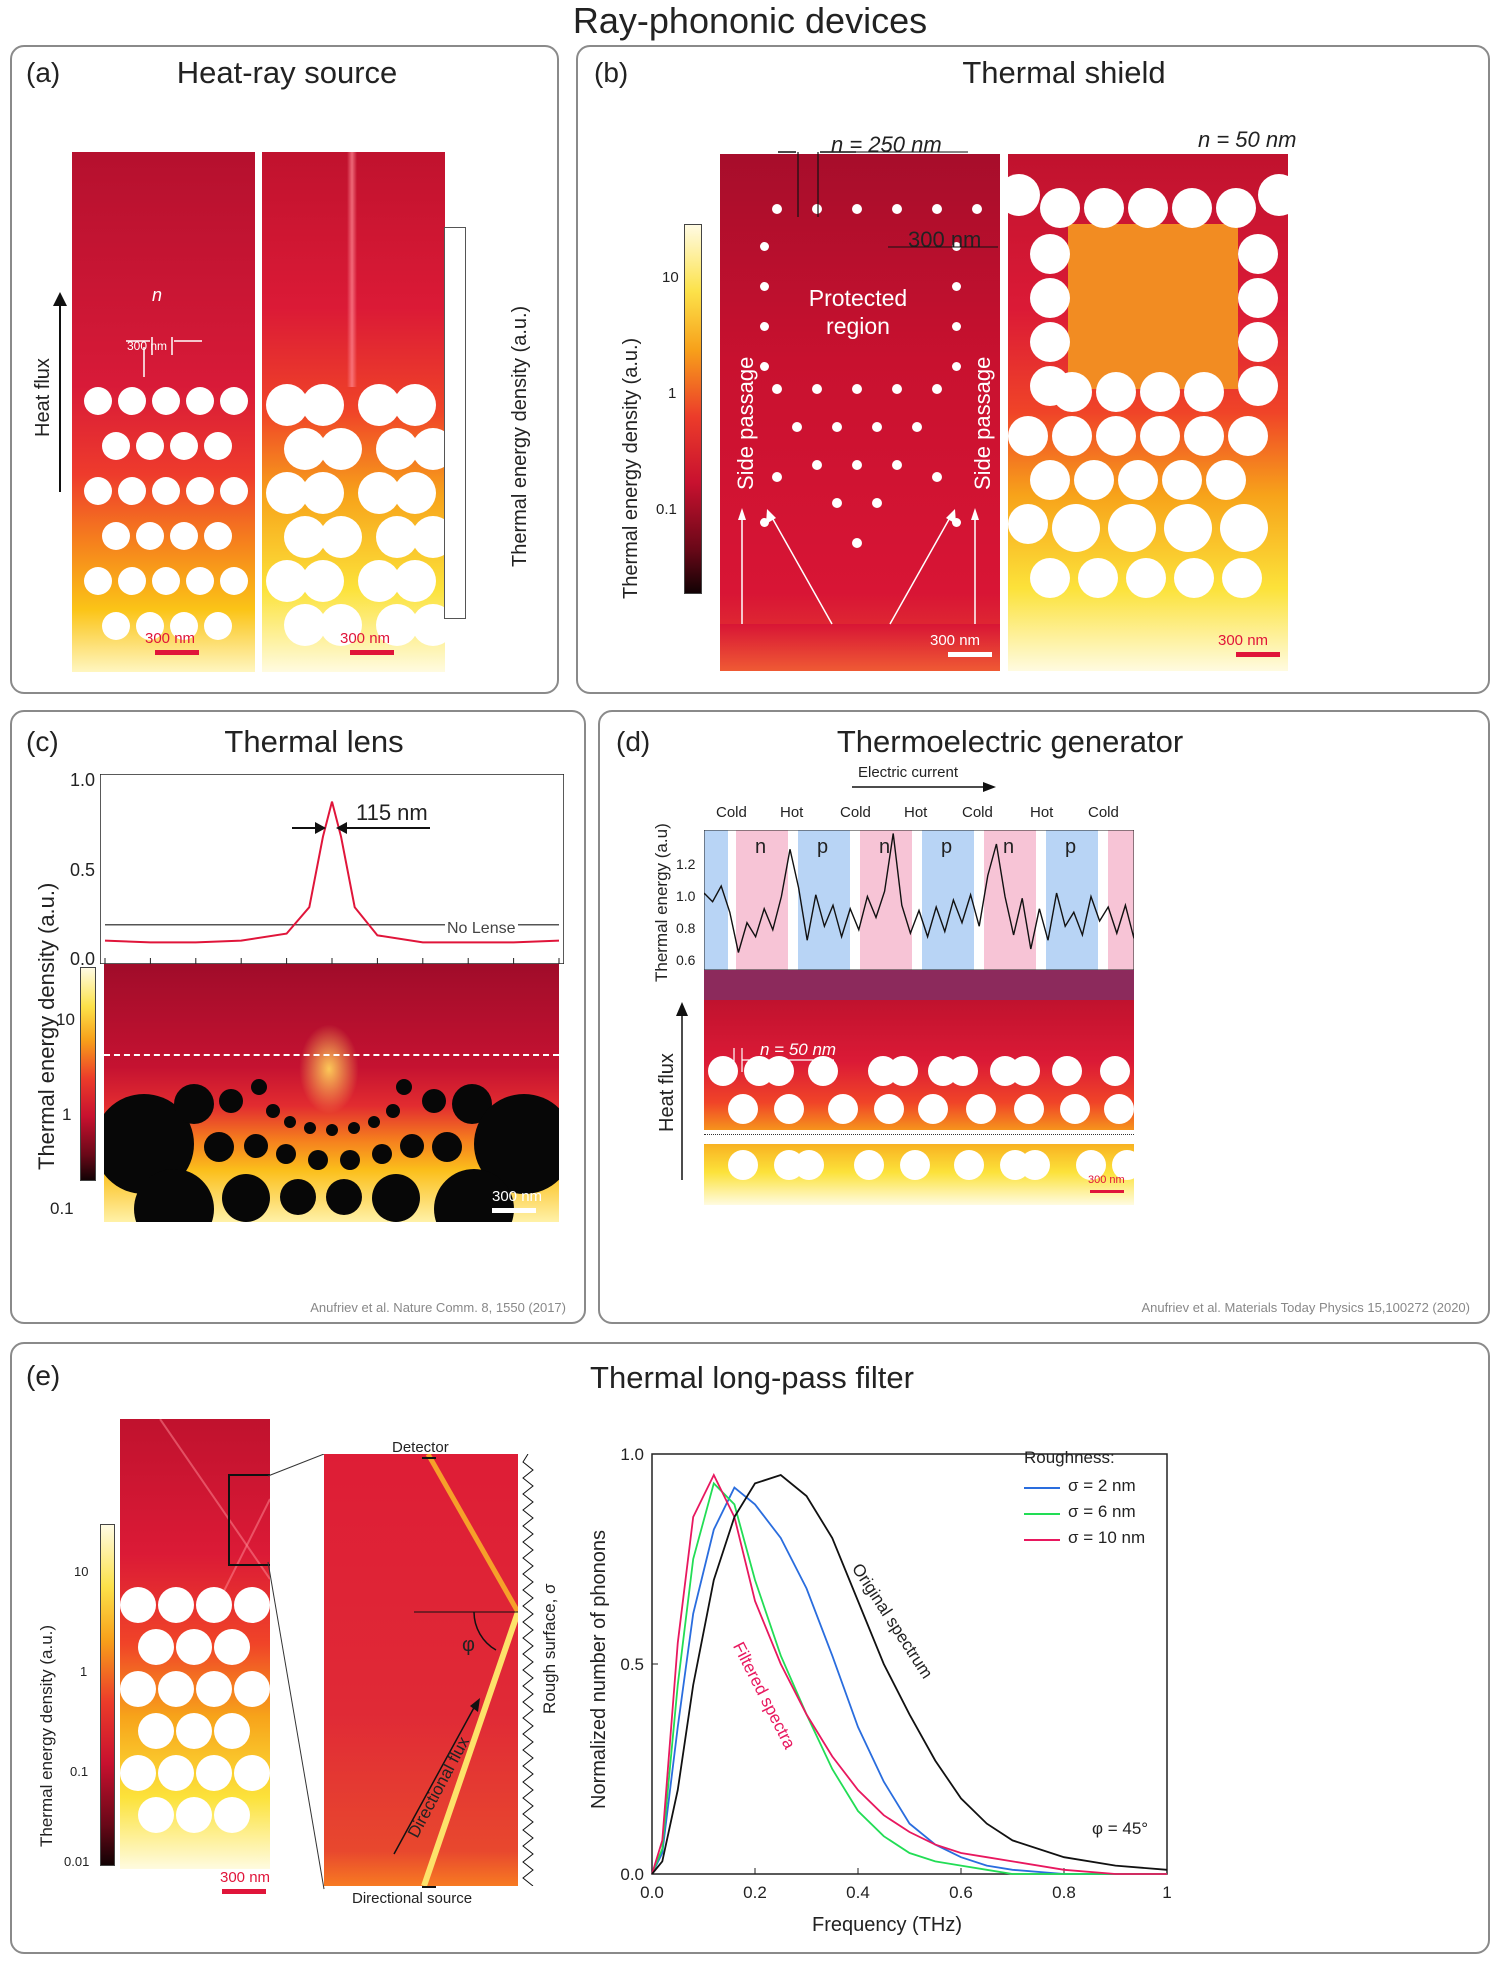  I want to click on y-tick-label: 0.0, so click(632, 1874).